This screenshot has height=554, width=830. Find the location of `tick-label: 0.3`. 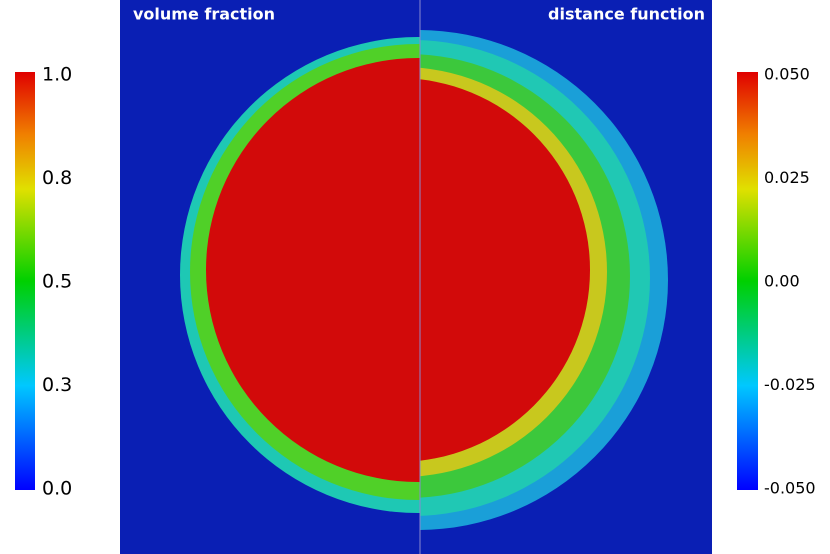

tick-label: 0.3 is located at coordinates (57, 385).